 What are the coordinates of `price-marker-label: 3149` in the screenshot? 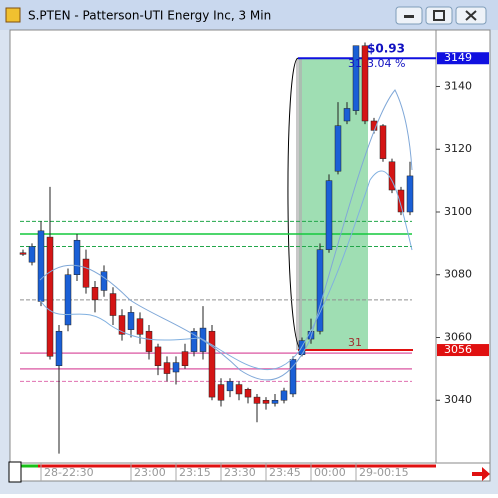 It's located at (458, 57).